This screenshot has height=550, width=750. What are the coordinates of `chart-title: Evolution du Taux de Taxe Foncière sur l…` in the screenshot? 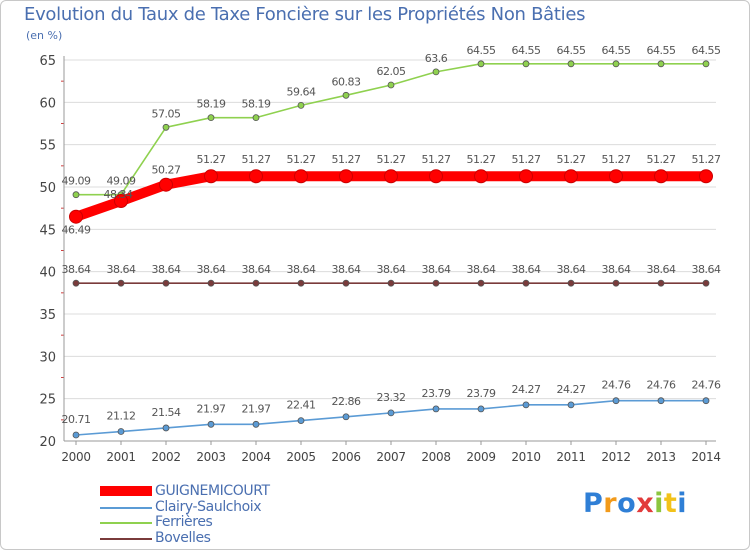 It's located at (305, 14).